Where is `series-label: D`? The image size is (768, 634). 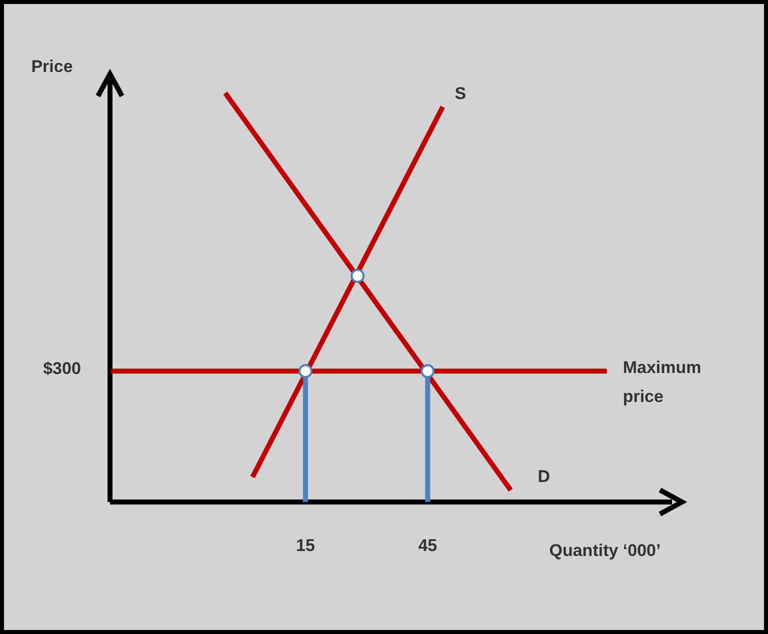 series-label: D is located at coordinates (544, 476).